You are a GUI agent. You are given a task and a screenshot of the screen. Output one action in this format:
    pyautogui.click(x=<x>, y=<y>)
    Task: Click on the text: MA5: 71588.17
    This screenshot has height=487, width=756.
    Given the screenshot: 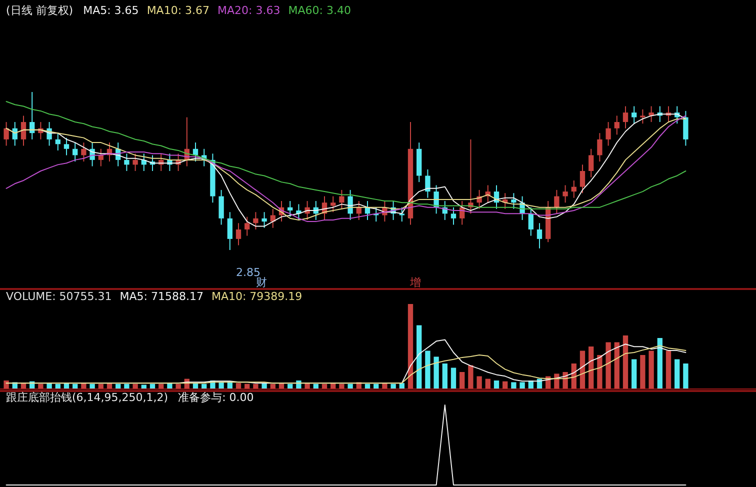 What is the action you would take?
    pyautogui.click(x=162, y=296)
    